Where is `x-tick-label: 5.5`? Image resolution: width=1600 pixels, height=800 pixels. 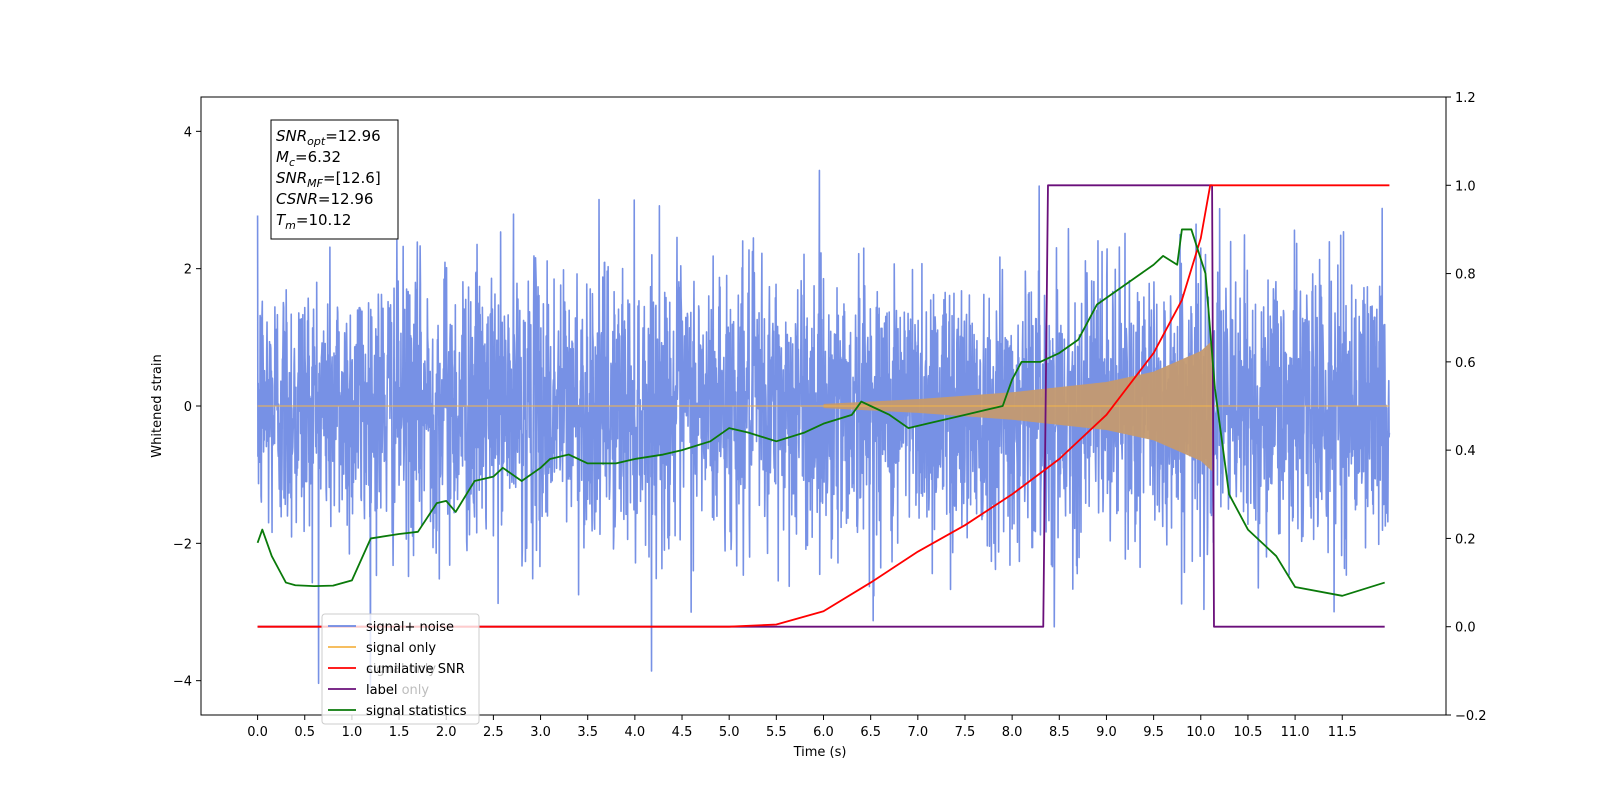
x-tick-label: 5.5 is located at coordinates (776, 732).